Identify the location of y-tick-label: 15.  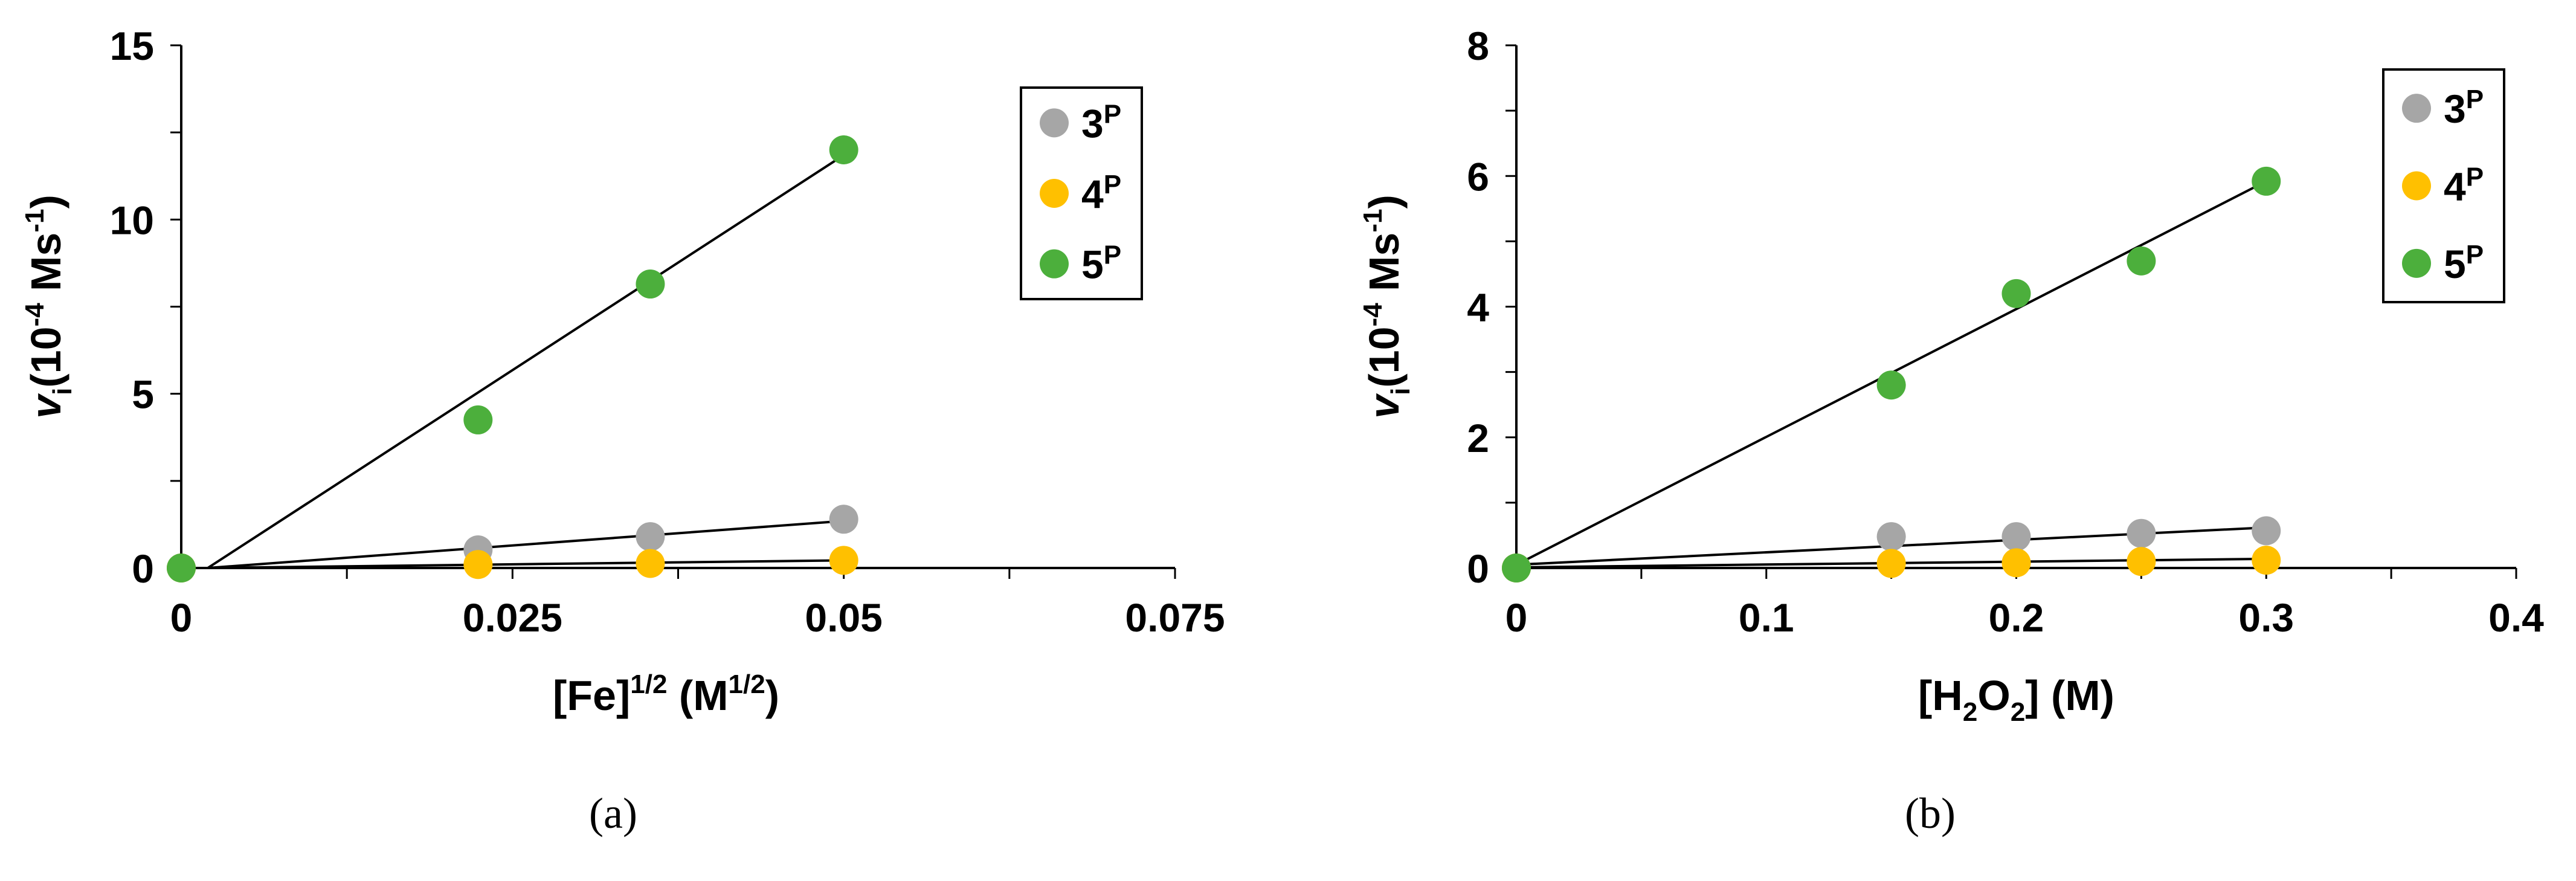
(132, 46).